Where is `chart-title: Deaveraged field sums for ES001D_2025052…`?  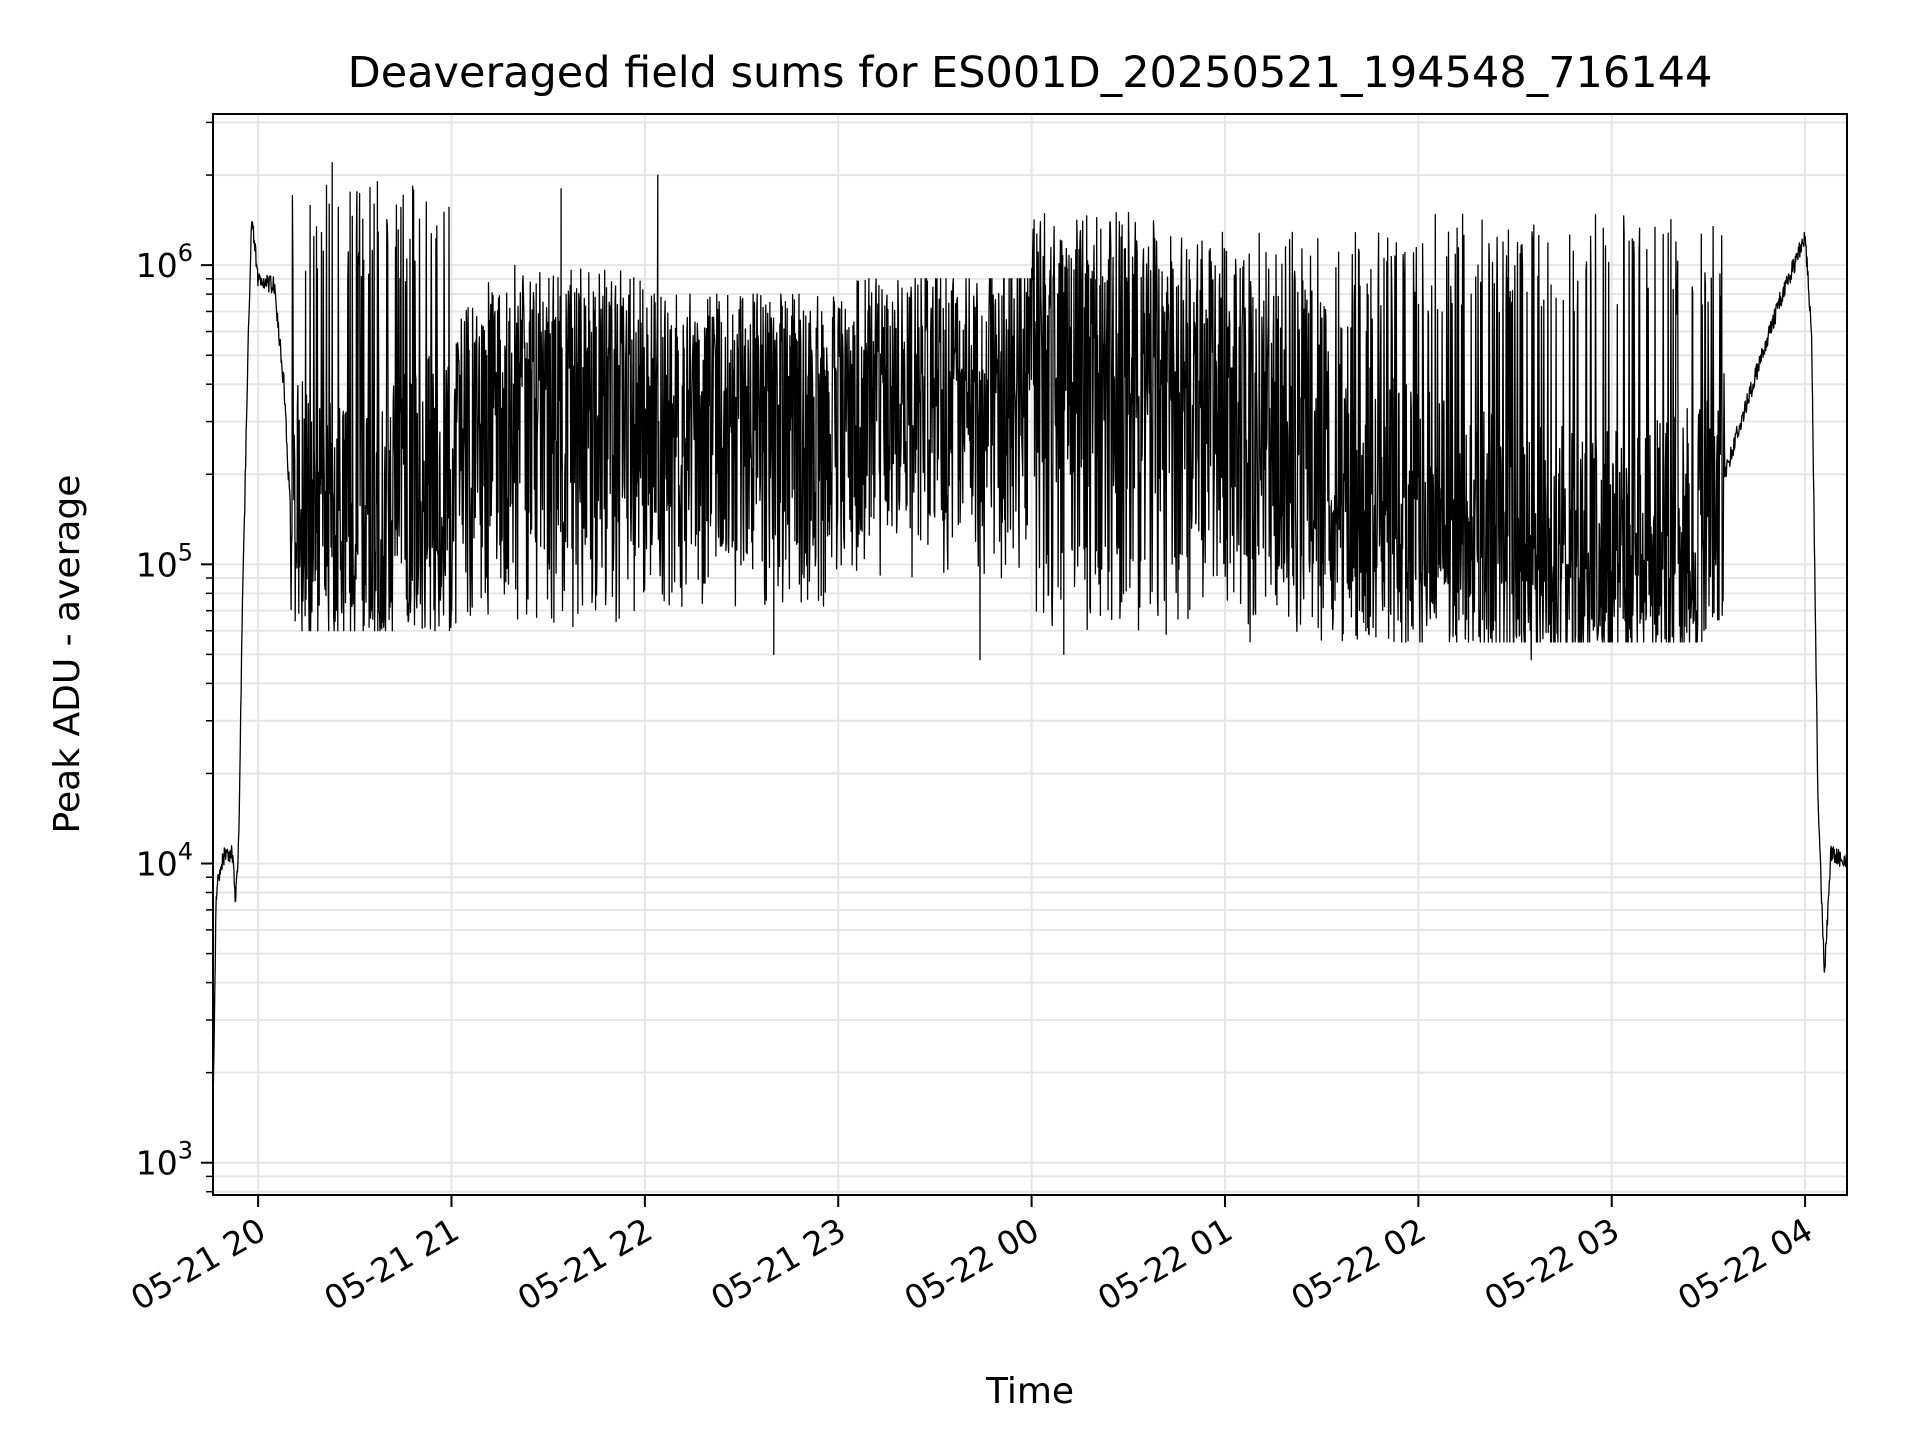
chart-title: Deaveraged field sums for ES001D_2025052… is located at coordinates (1030, 73).